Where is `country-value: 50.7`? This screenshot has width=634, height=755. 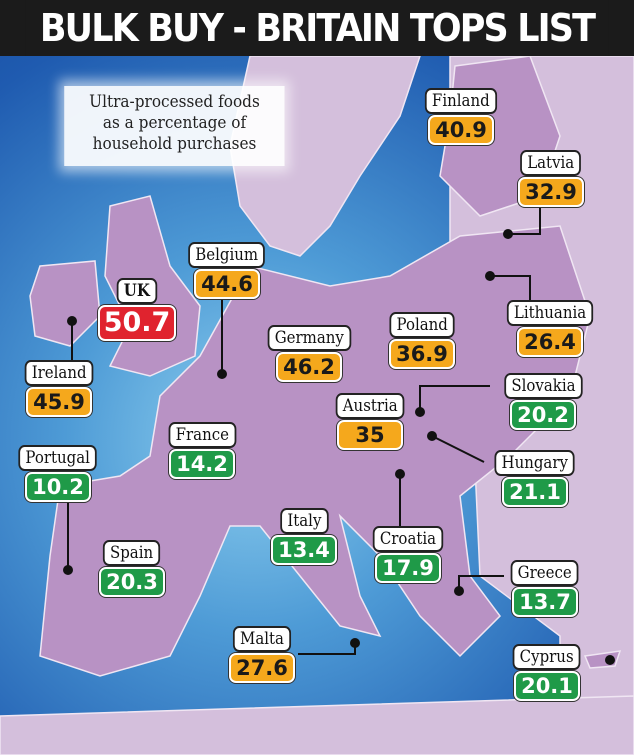
country-value: 50.7 is located at coordinates (137, 323).